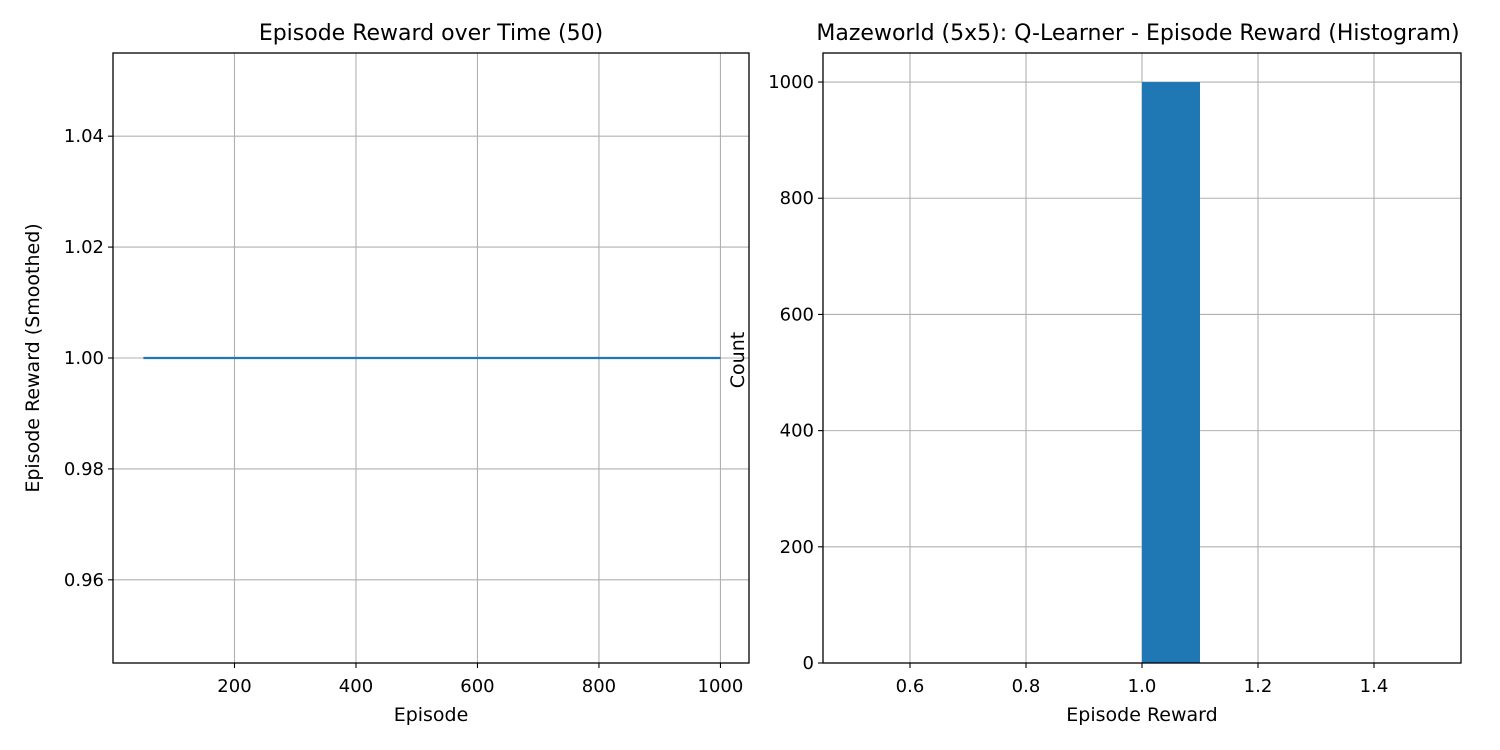 This screenshot has height=750, width=1500. What do you see at coordinates (1171, 373) in the screenshot?
I see `histogram-bar` at bounding box center [1171, 373].